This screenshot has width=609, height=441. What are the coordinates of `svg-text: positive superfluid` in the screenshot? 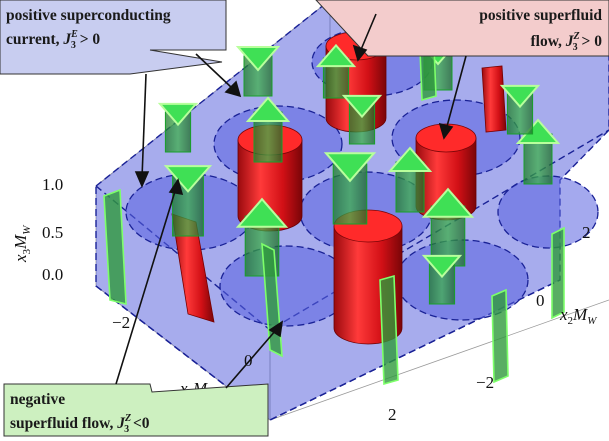 It's located at (540, 15).